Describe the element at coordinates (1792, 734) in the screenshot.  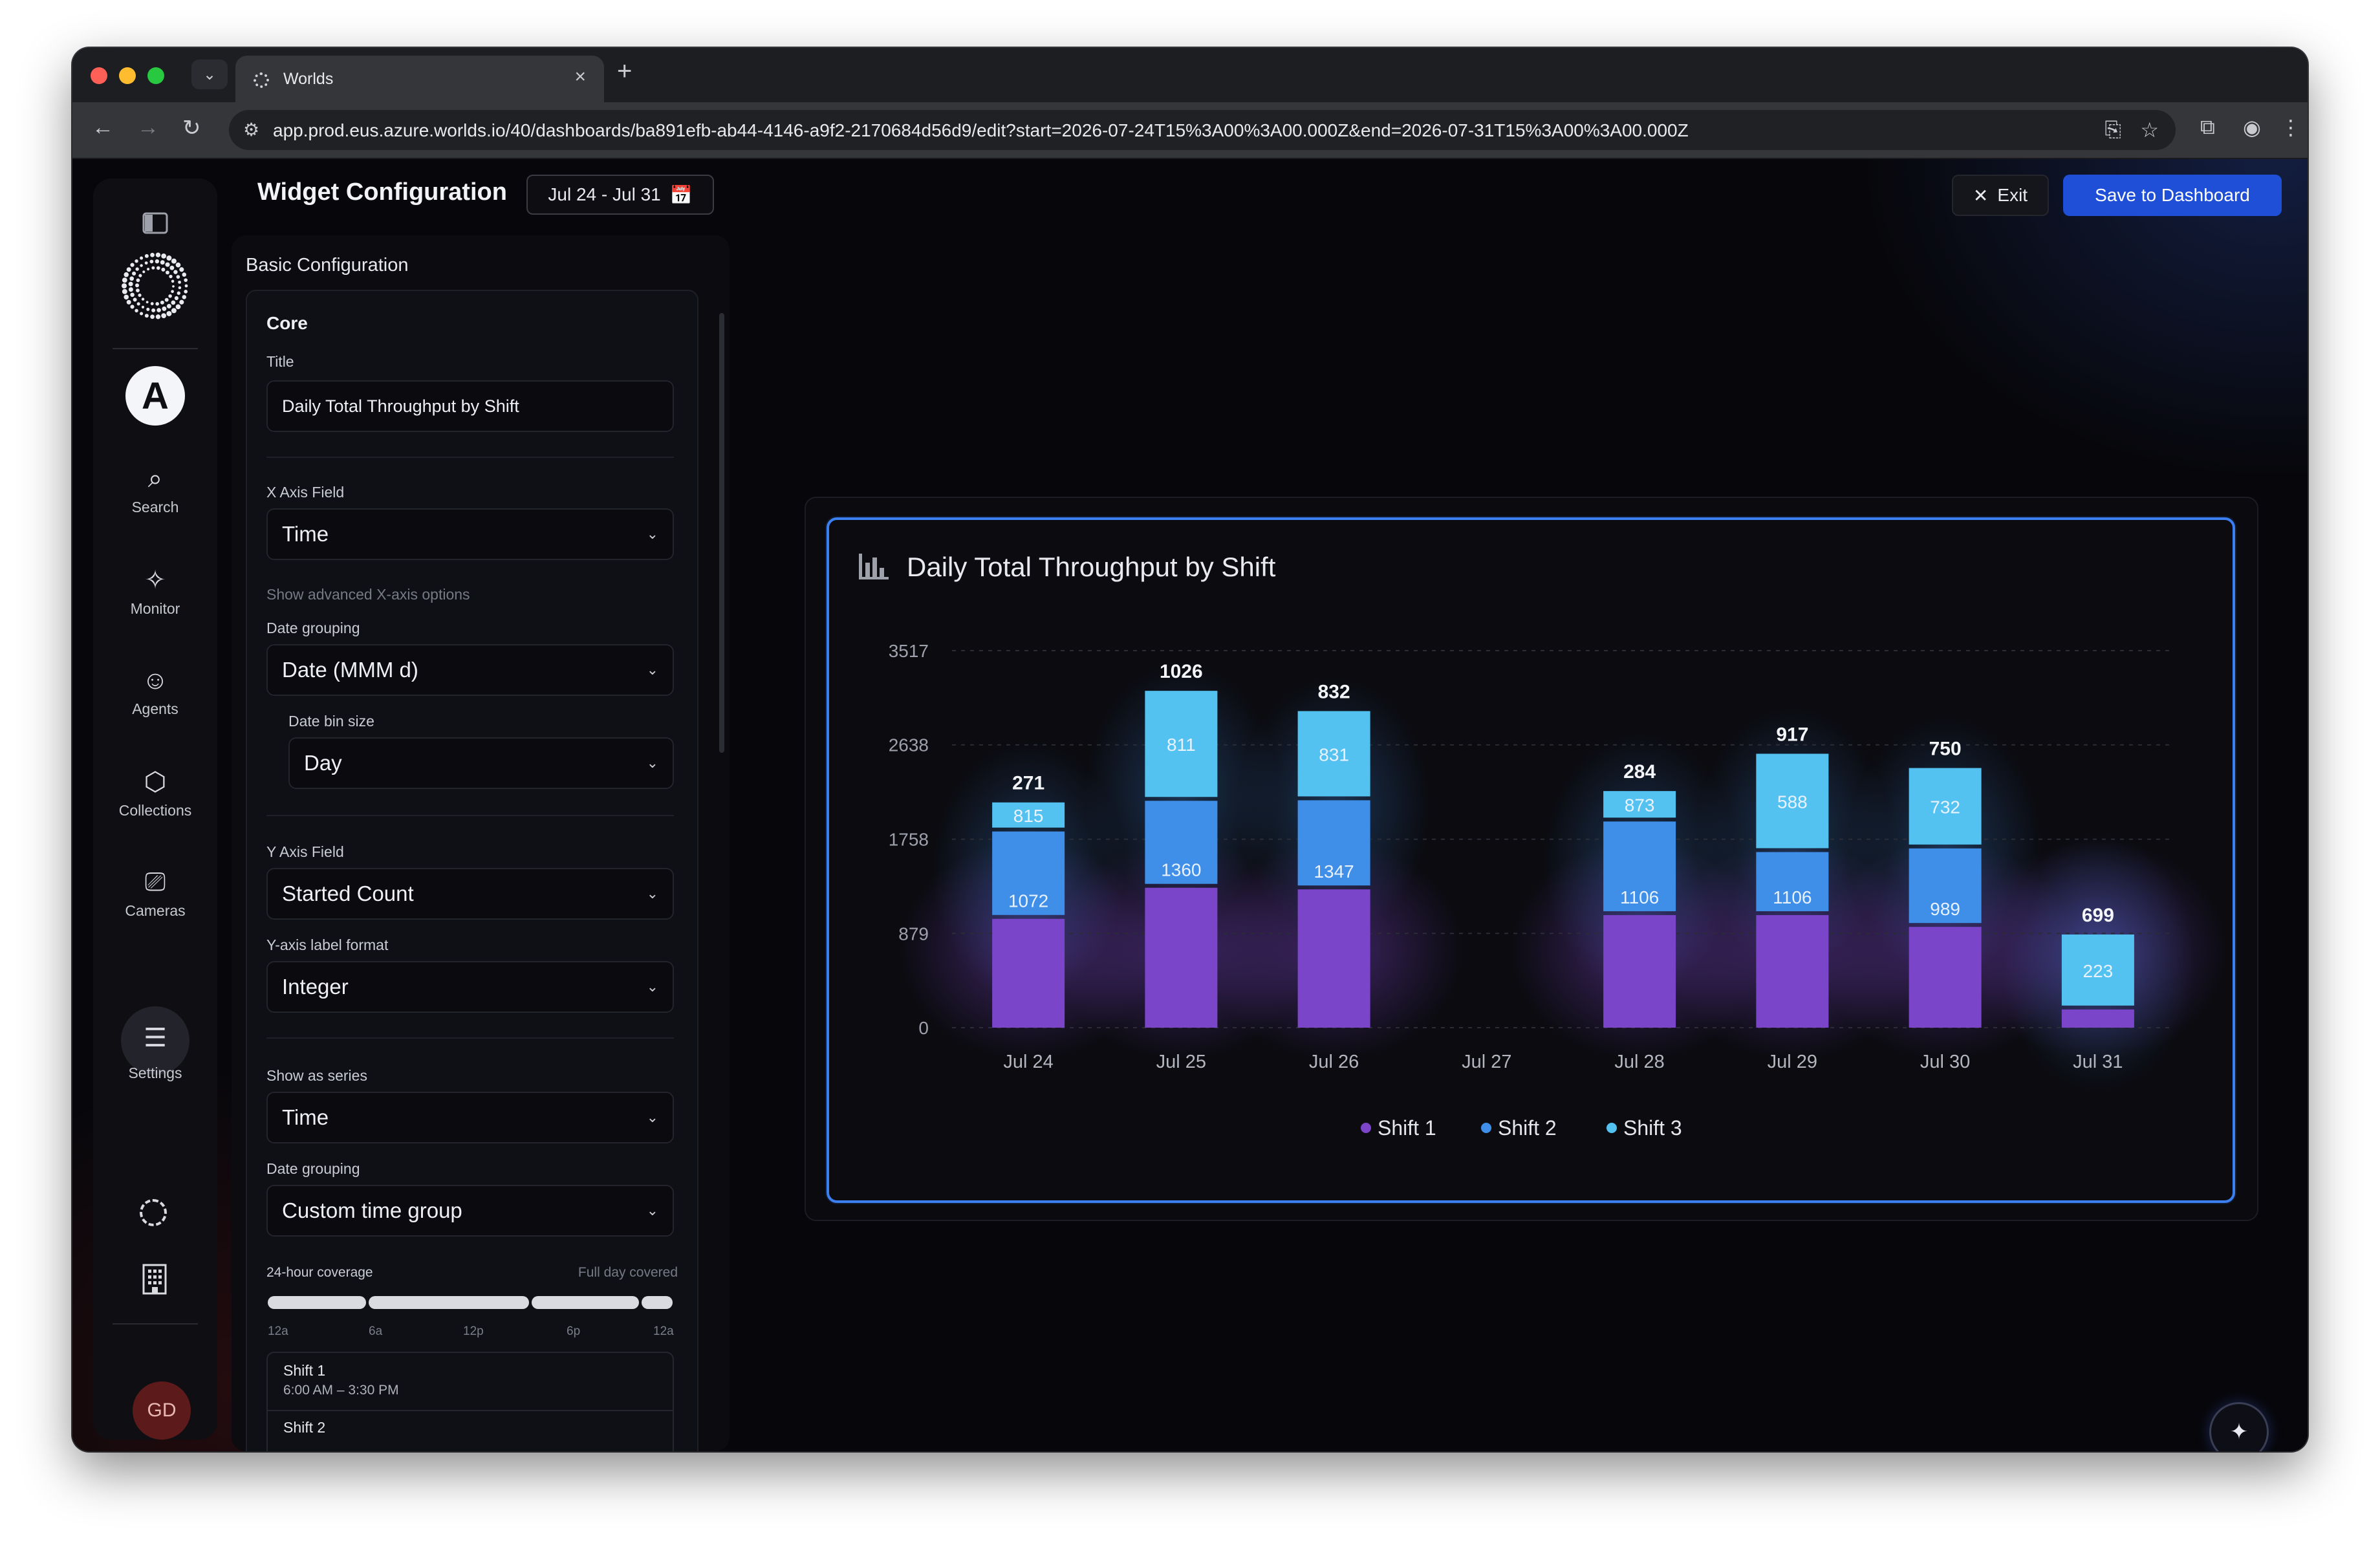
I see `total-value-label: 917` at that location.